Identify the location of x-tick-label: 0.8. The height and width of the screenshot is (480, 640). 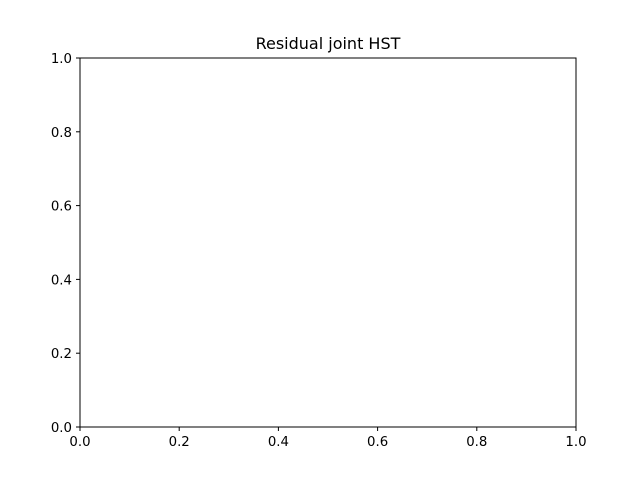
(476, 442).